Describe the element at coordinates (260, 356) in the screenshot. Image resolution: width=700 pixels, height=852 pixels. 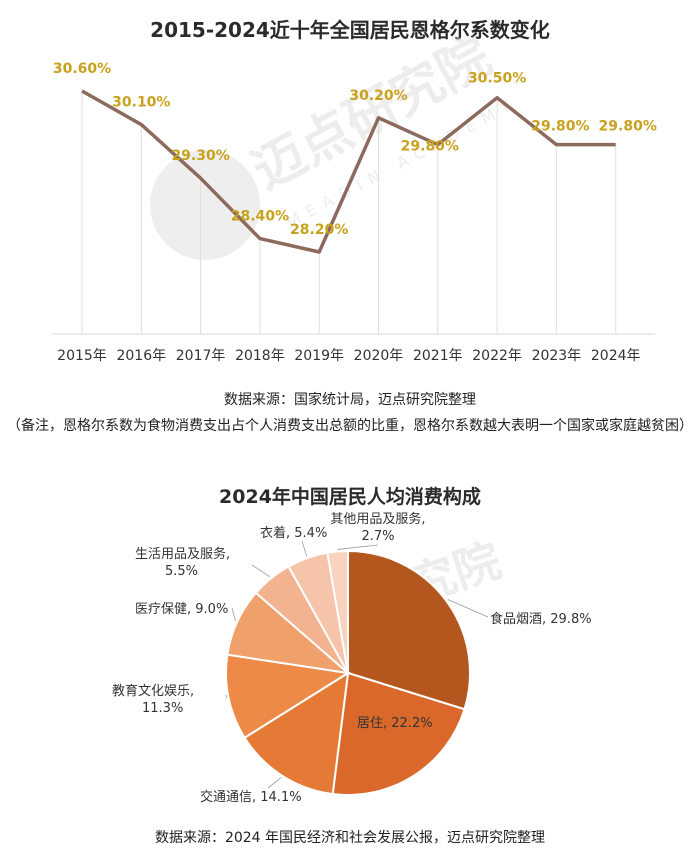
I see `x-tick-label: 2018年` at that location.